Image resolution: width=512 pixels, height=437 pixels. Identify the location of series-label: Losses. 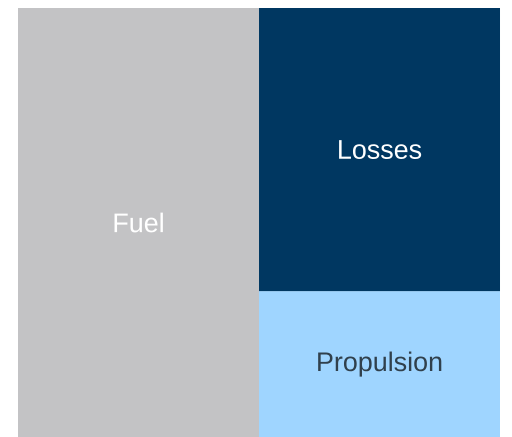
(380, 149).